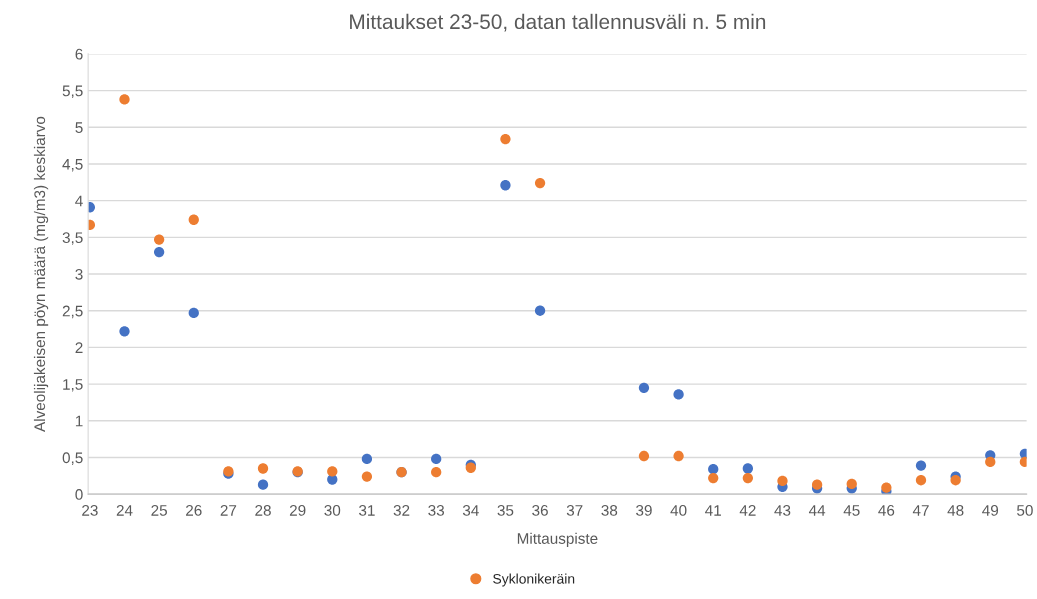 This screenshot has height=599, width=1037. Describe the element at coordinates (955, 510) in the screenshot. I see `x-tick-label: 48` at that location.